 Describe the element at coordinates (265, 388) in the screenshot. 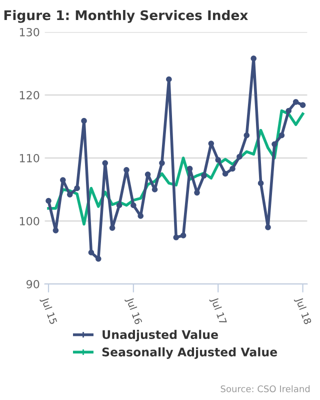

I see `source-note: Source: CSO Ireland` at that location.